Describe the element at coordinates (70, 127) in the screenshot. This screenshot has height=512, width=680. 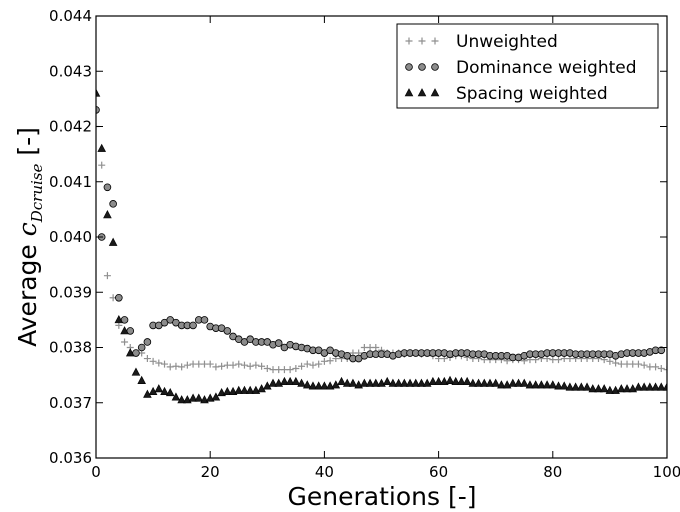
I see `y-tick-label: 0.042` at that location.